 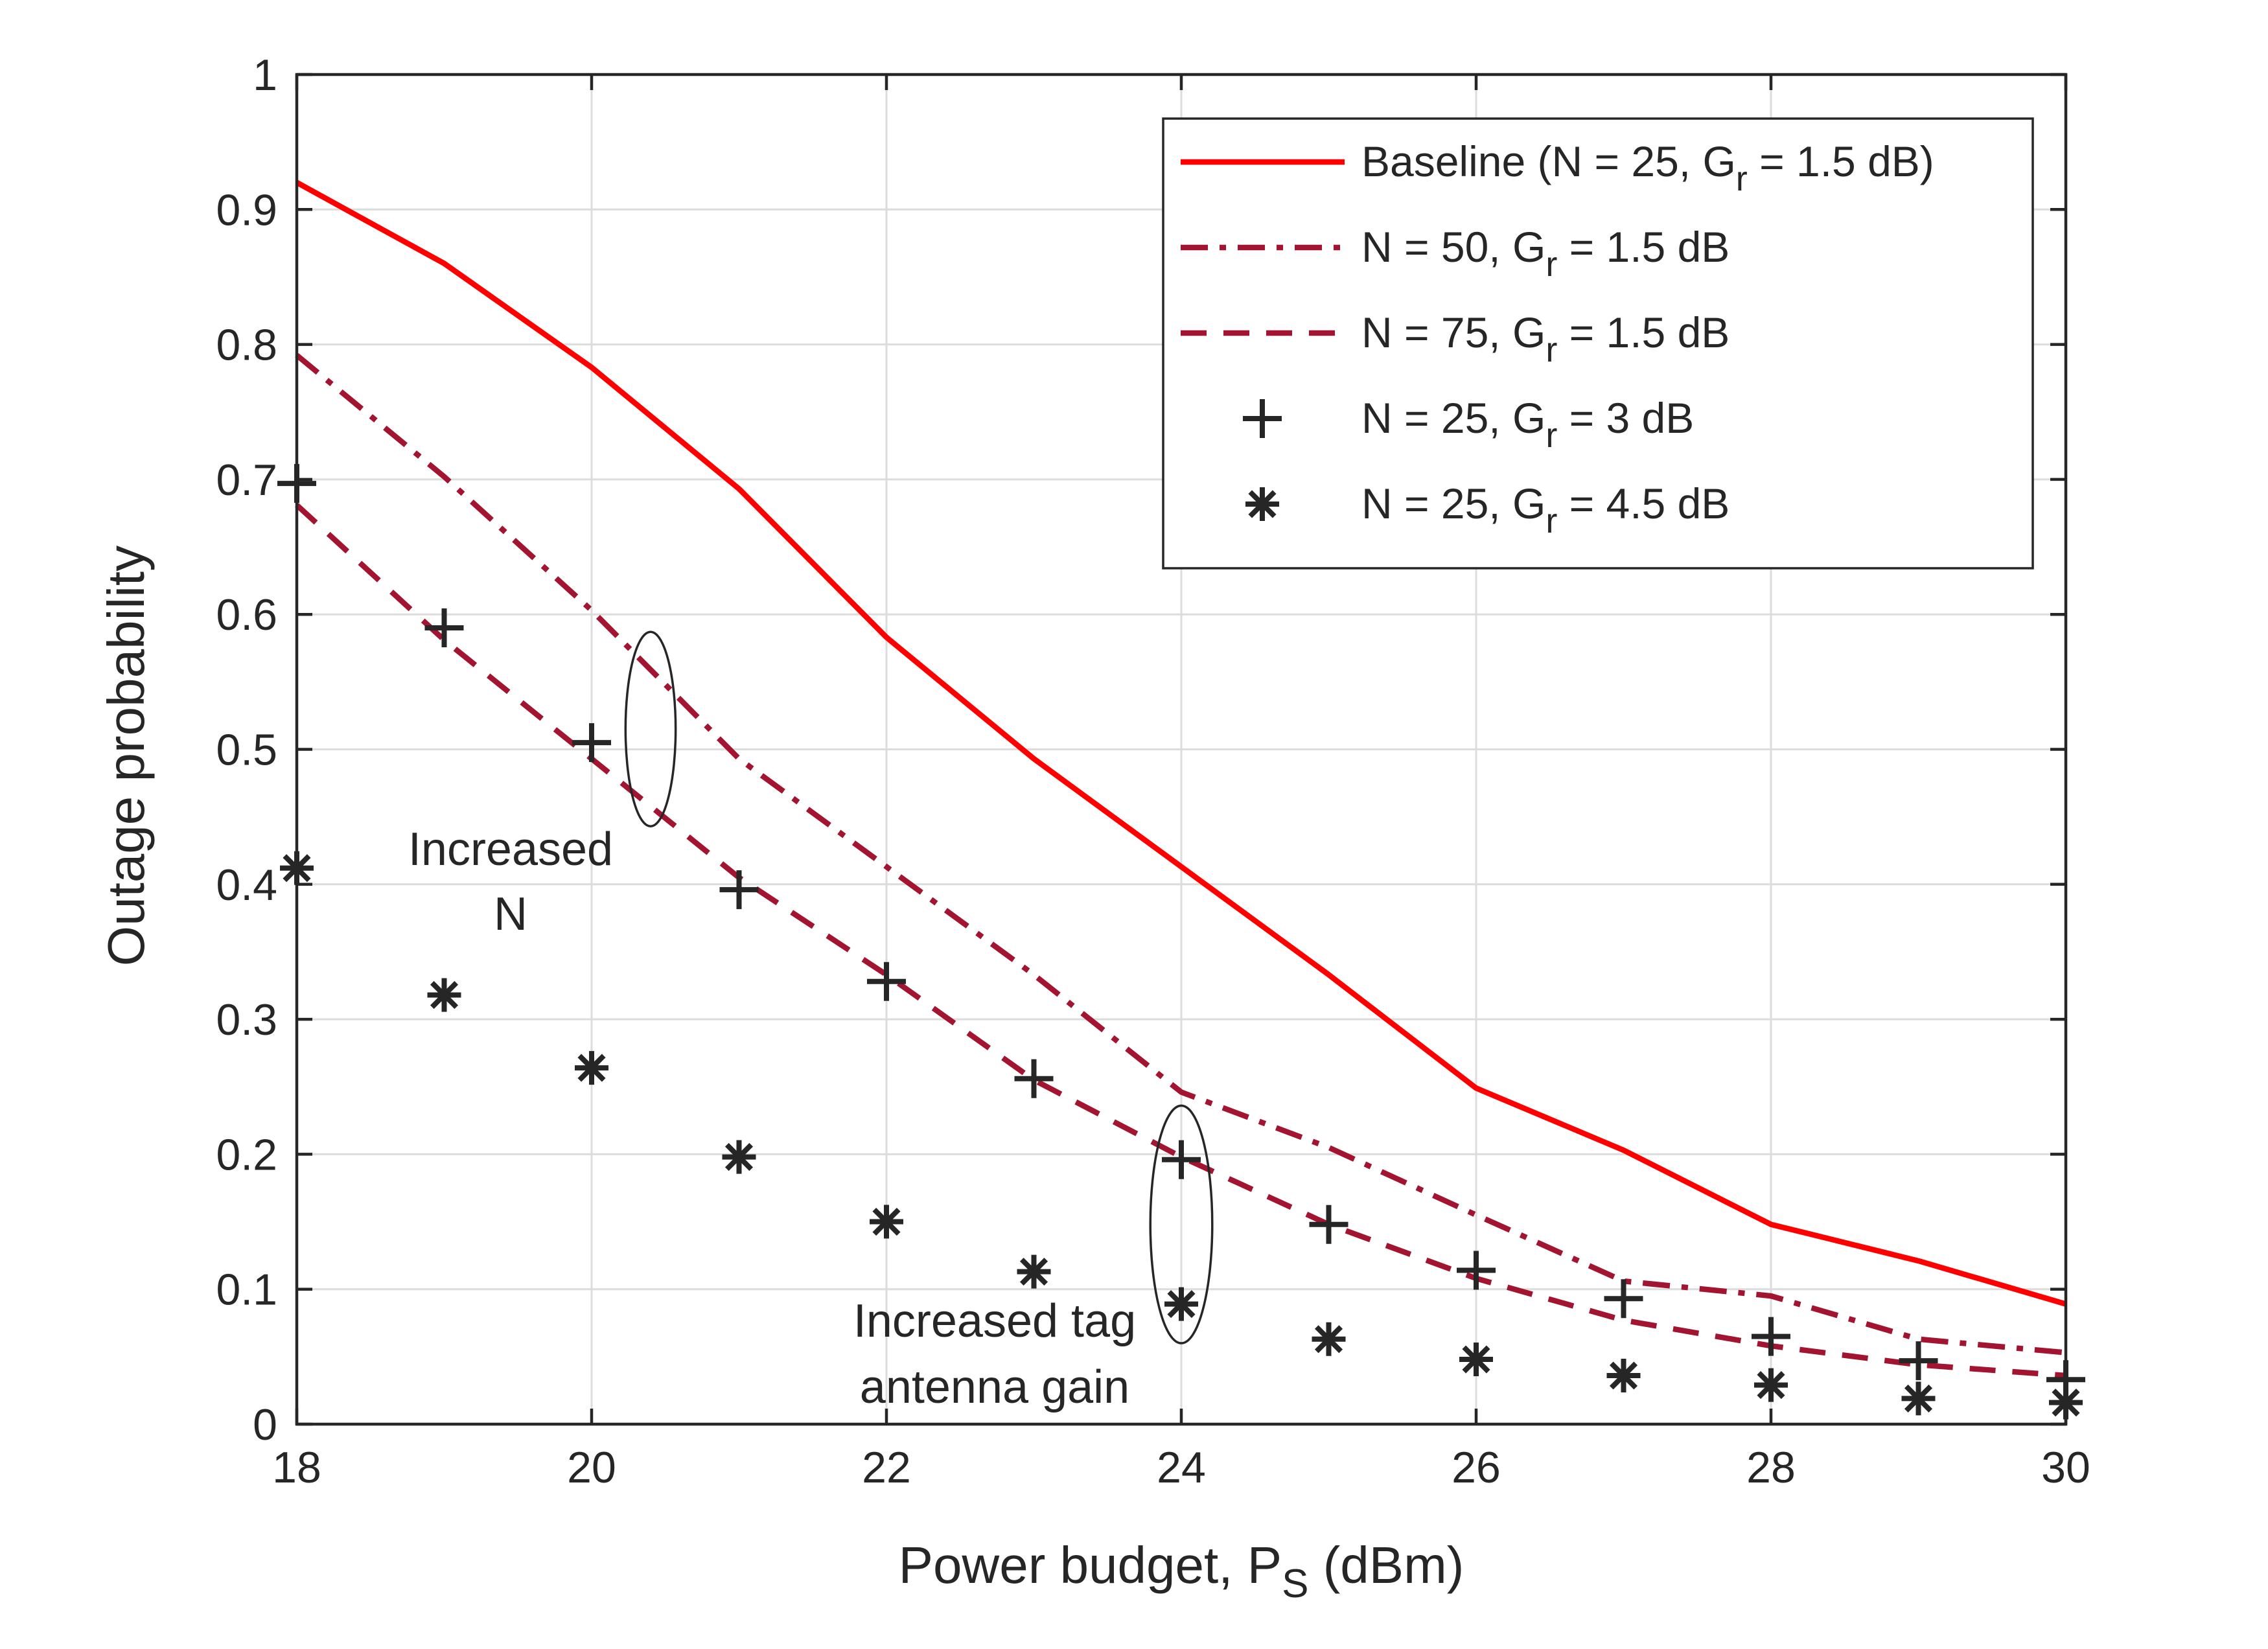 I want to click on legend-label-baseline: Baseline (N = 25, Gr = 1.5 dB), so click(x=1647, y=168).